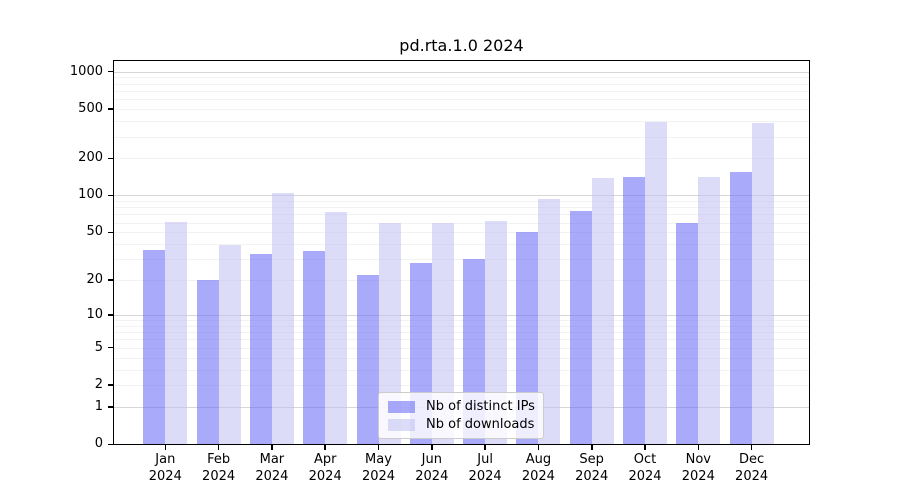 This screenshot has width=900, height=500. Describe the element at coordinates (98, 347) in the screenshot. I see `y-tick-label: 5` at that location.